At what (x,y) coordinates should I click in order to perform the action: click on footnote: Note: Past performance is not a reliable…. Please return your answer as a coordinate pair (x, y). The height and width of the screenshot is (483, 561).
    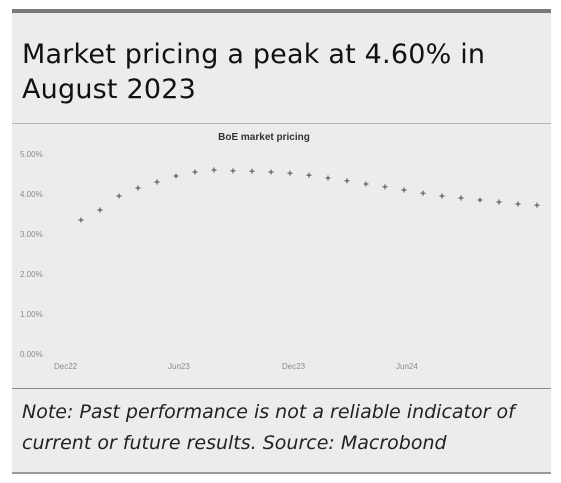
    Looking at the image, I should click on (268, 427).